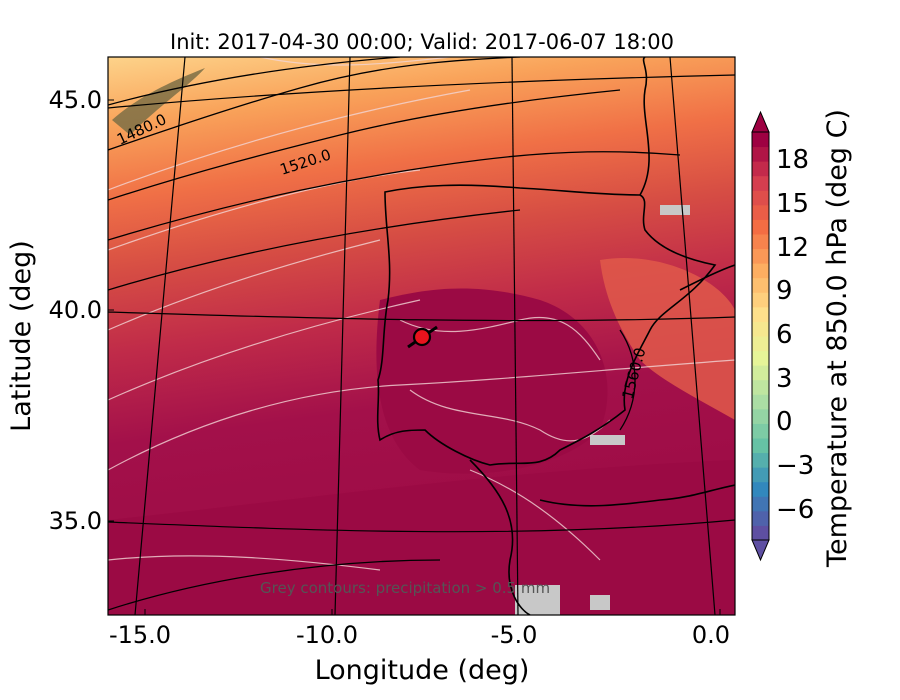 Image resolution: width=900 pixels, height=700 pixels. What do you see at coordinates (327, 635) in the screenshot?
I see `x-tick-label: -10.0` at bounding box center [327, 635].